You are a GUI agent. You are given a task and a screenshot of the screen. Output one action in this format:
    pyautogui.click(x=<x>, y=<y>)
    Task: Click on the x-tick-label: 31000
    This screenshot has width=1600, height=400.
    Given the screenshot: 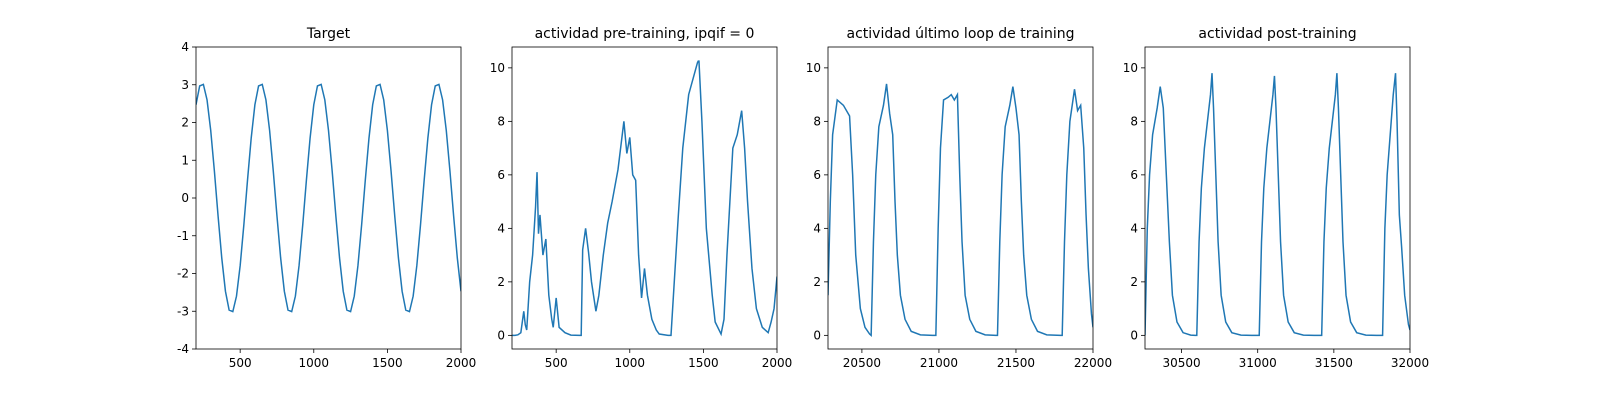 What is the action you would take?
    pyautogui.click(x=1258, y=363)
    